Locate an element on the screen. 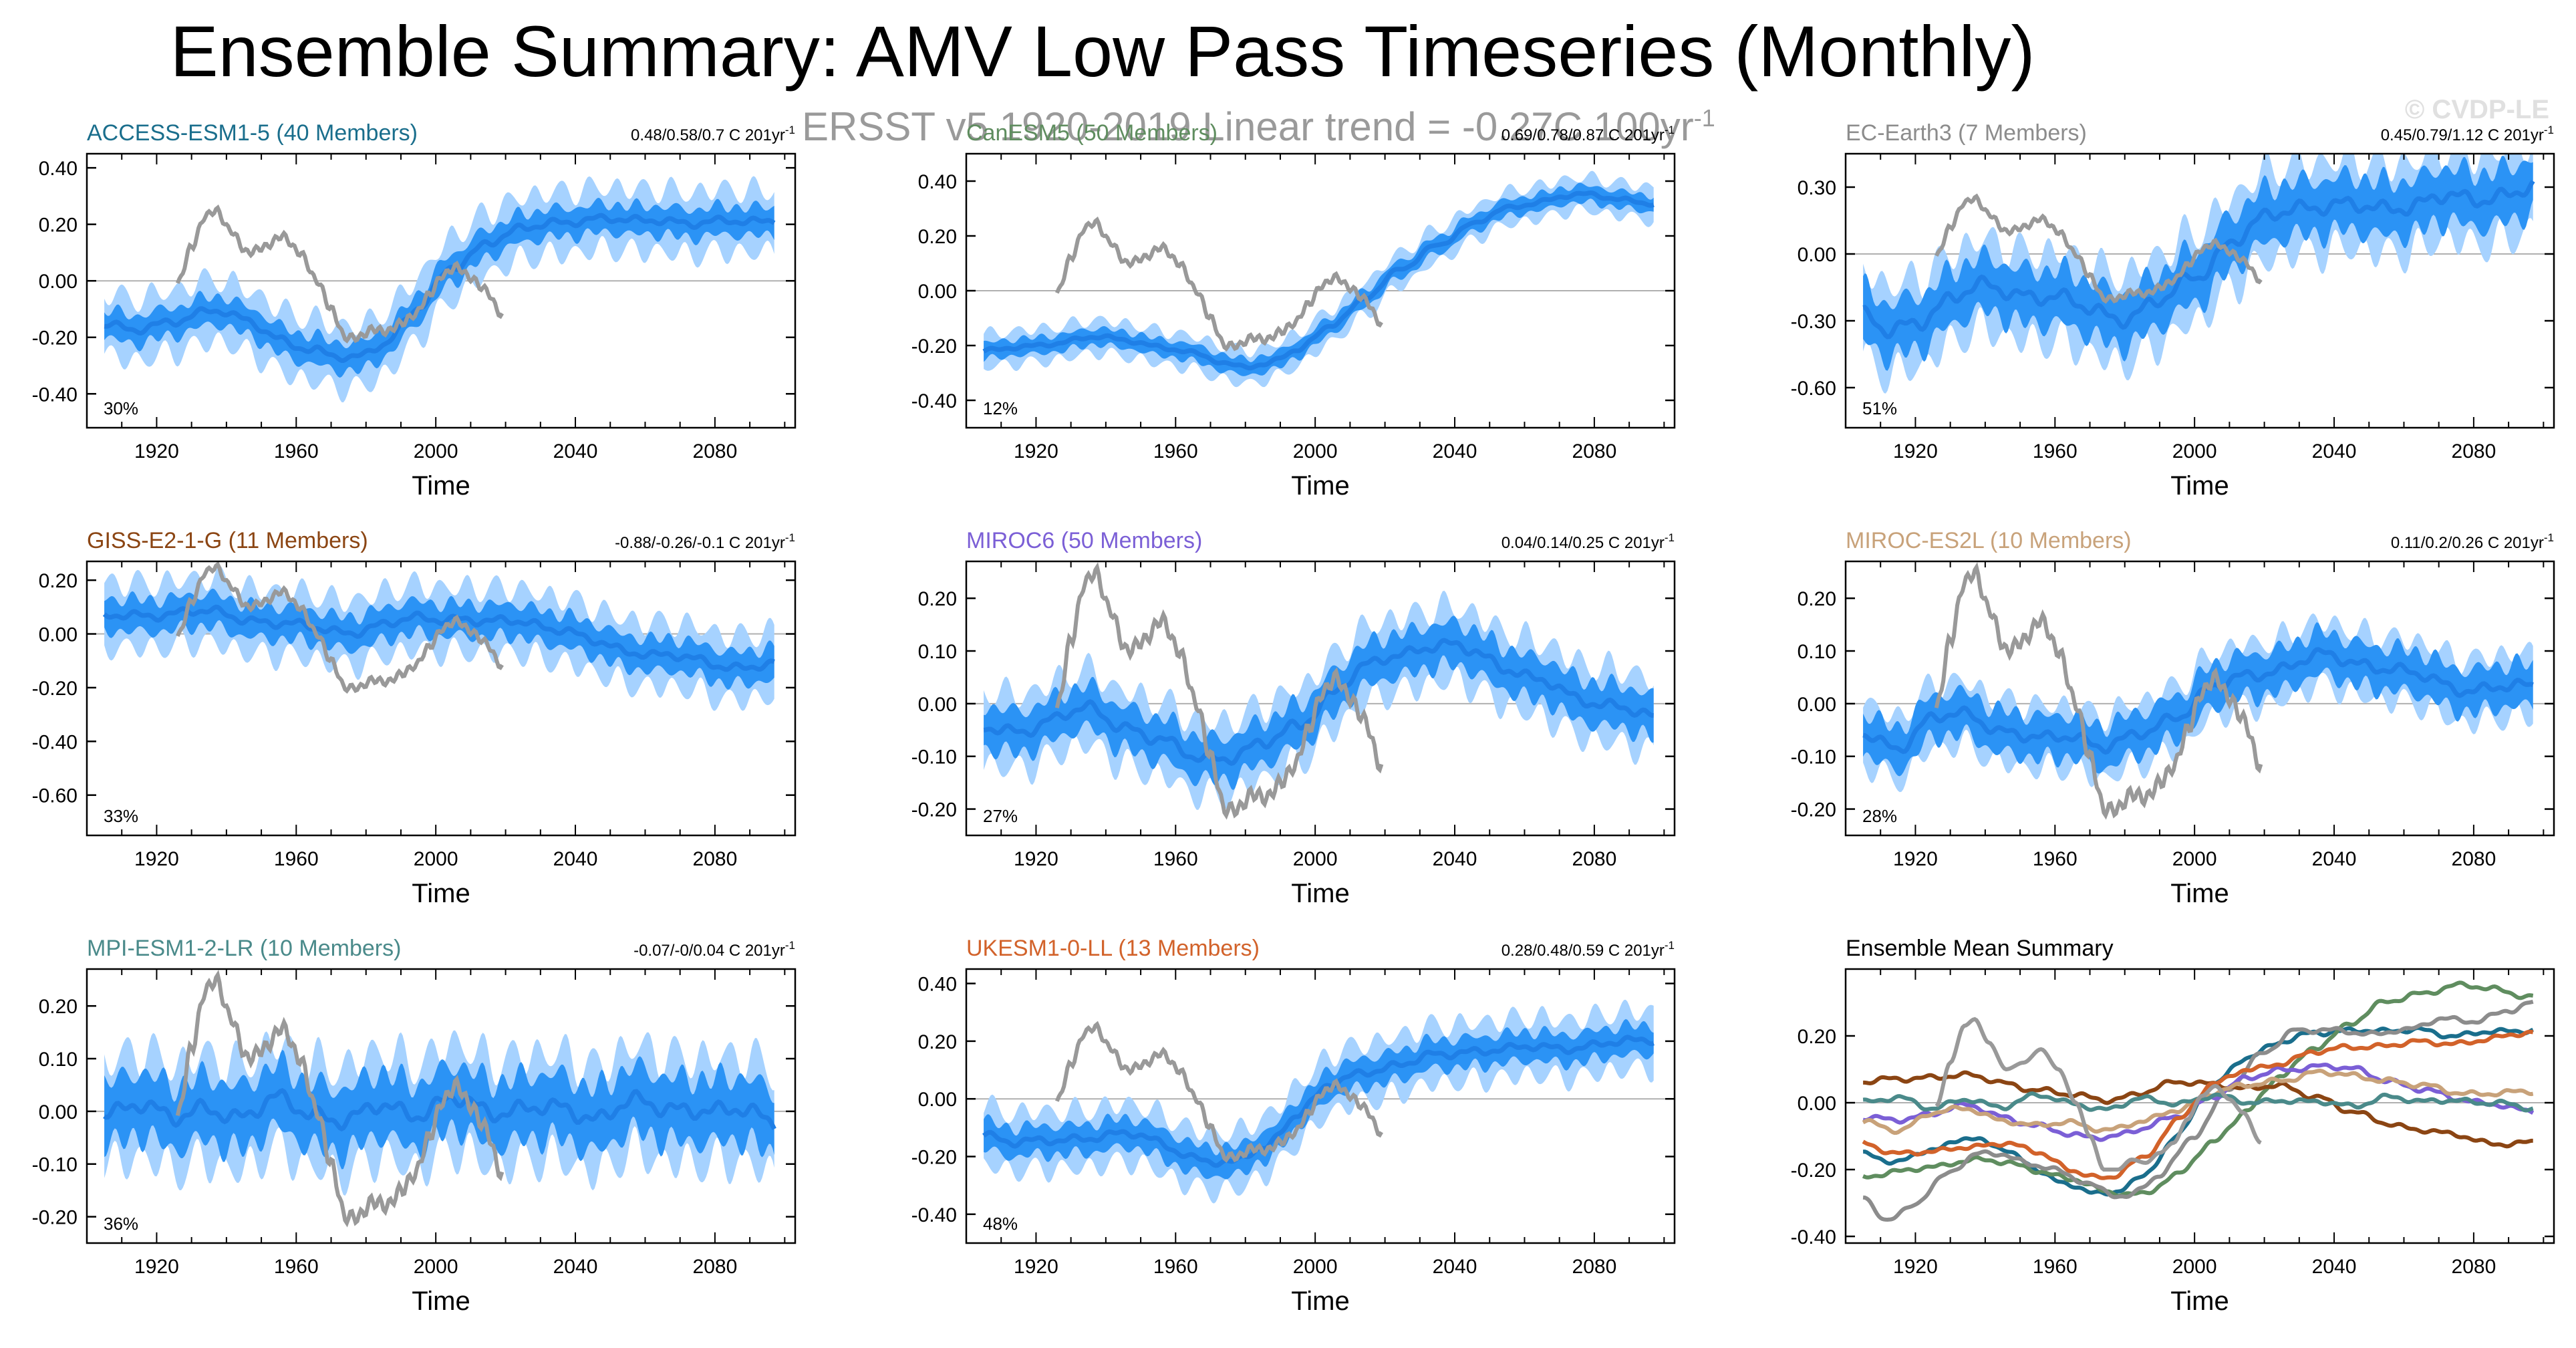 This screenshot has width=2576, height=1348. panel-title: Ensemble Mean Summary is located at coordinates (1980, 948).